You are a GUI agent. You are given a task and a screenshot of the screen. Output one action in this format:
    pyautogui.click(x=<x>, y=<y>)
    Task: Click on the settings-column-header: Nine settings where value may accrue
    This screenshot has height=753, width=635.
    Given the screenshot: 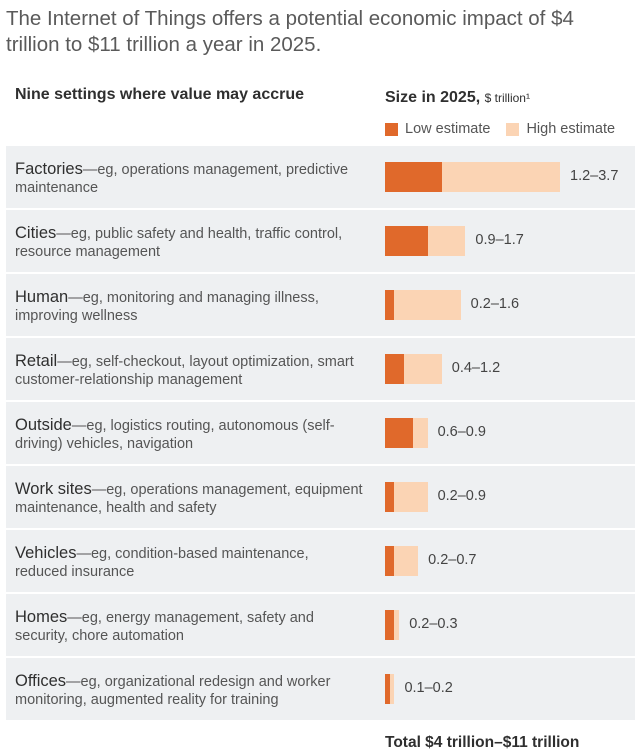 What is the action you would take?
    pyautogui.click(x=160, y=94)
    